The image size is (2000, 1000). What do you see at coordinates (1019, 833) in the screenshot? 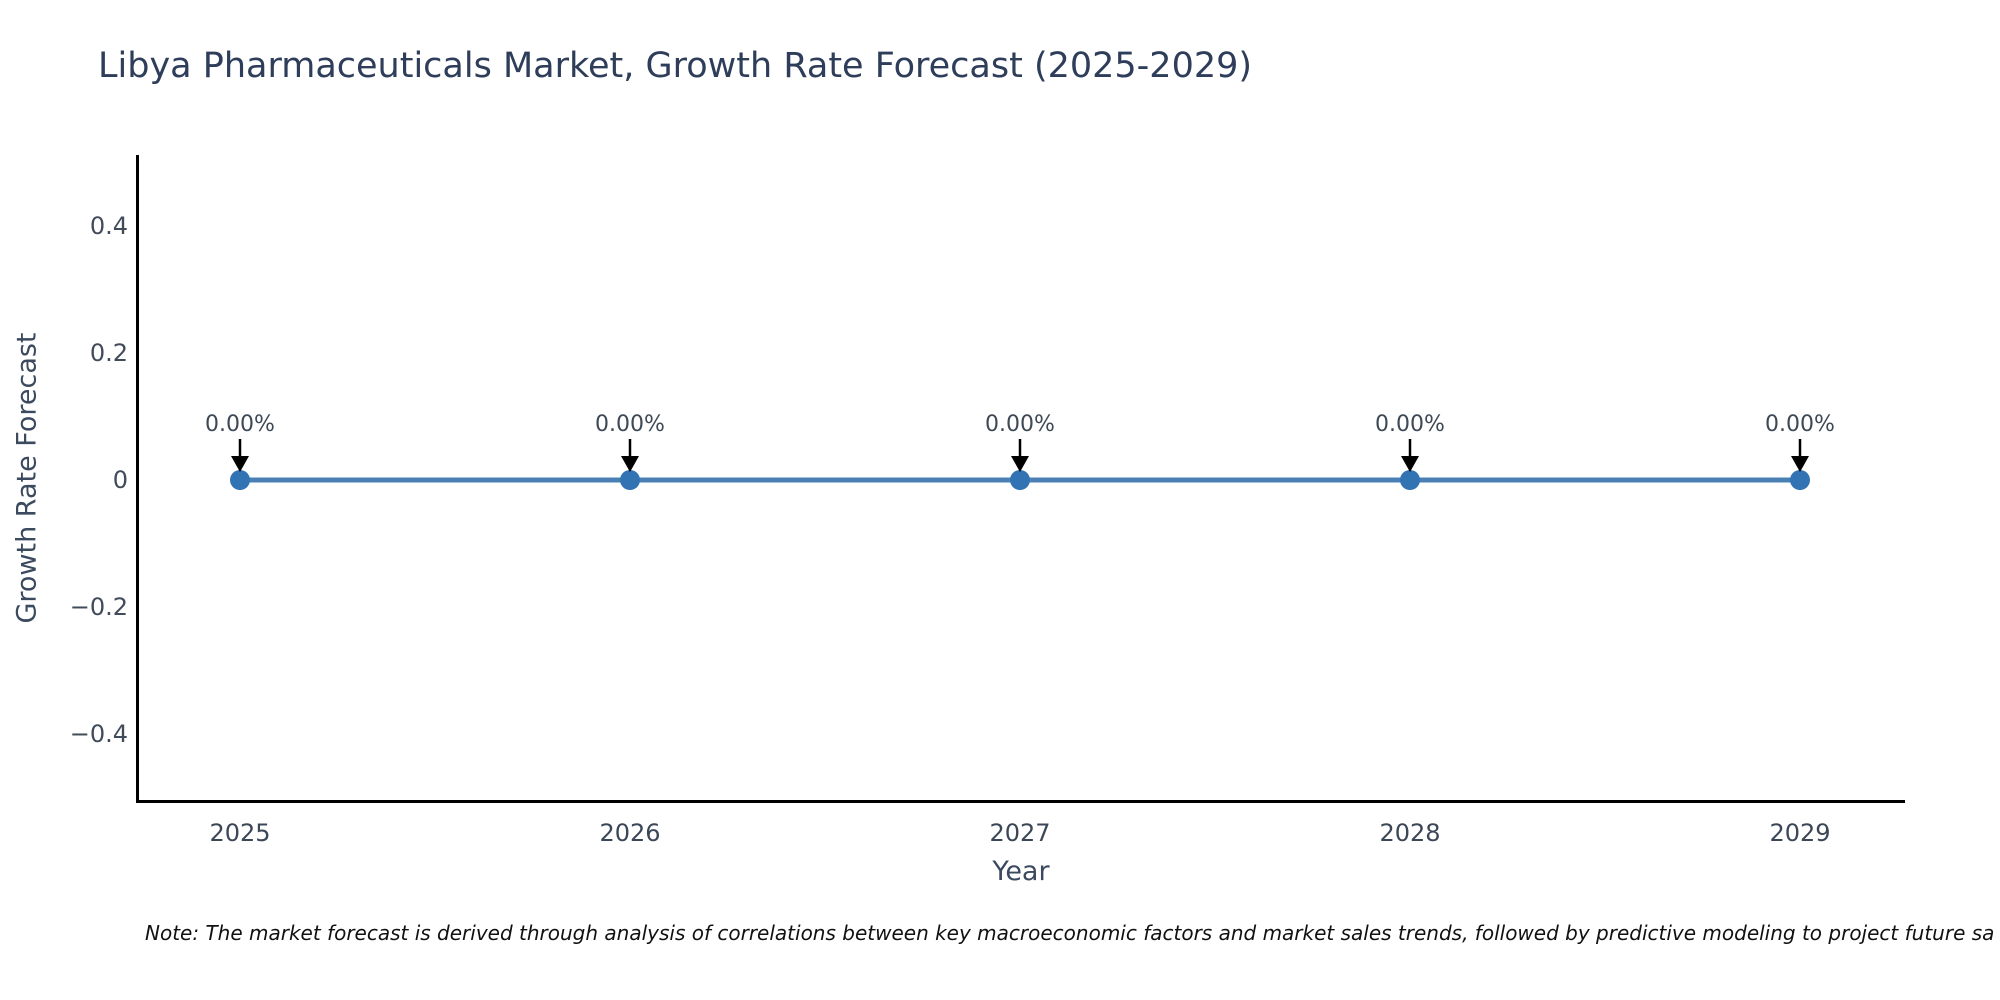
I see `x-tick-label: 2027` at bounding box center [1019, 833].